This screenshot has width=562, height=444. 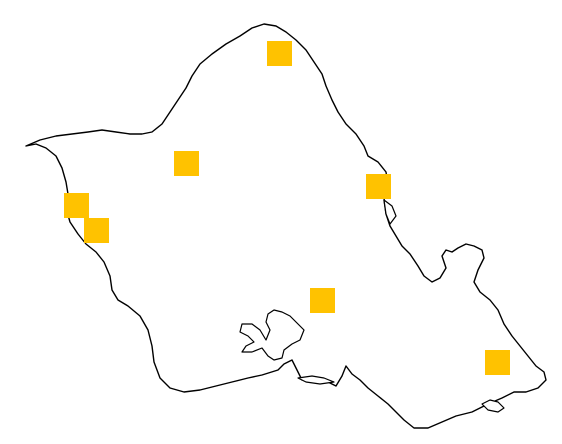 I want to click on marker-central-south, so click(x=322, y=300).